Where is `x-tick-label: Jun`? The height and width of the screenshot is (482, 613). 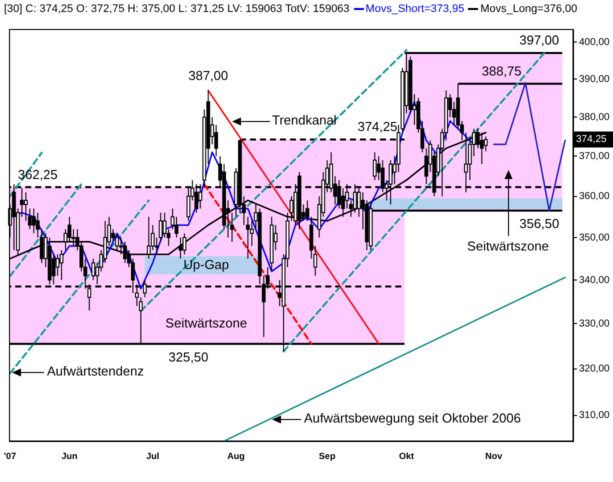
x-tick-label: Jun is located at coordinates (69, 455).